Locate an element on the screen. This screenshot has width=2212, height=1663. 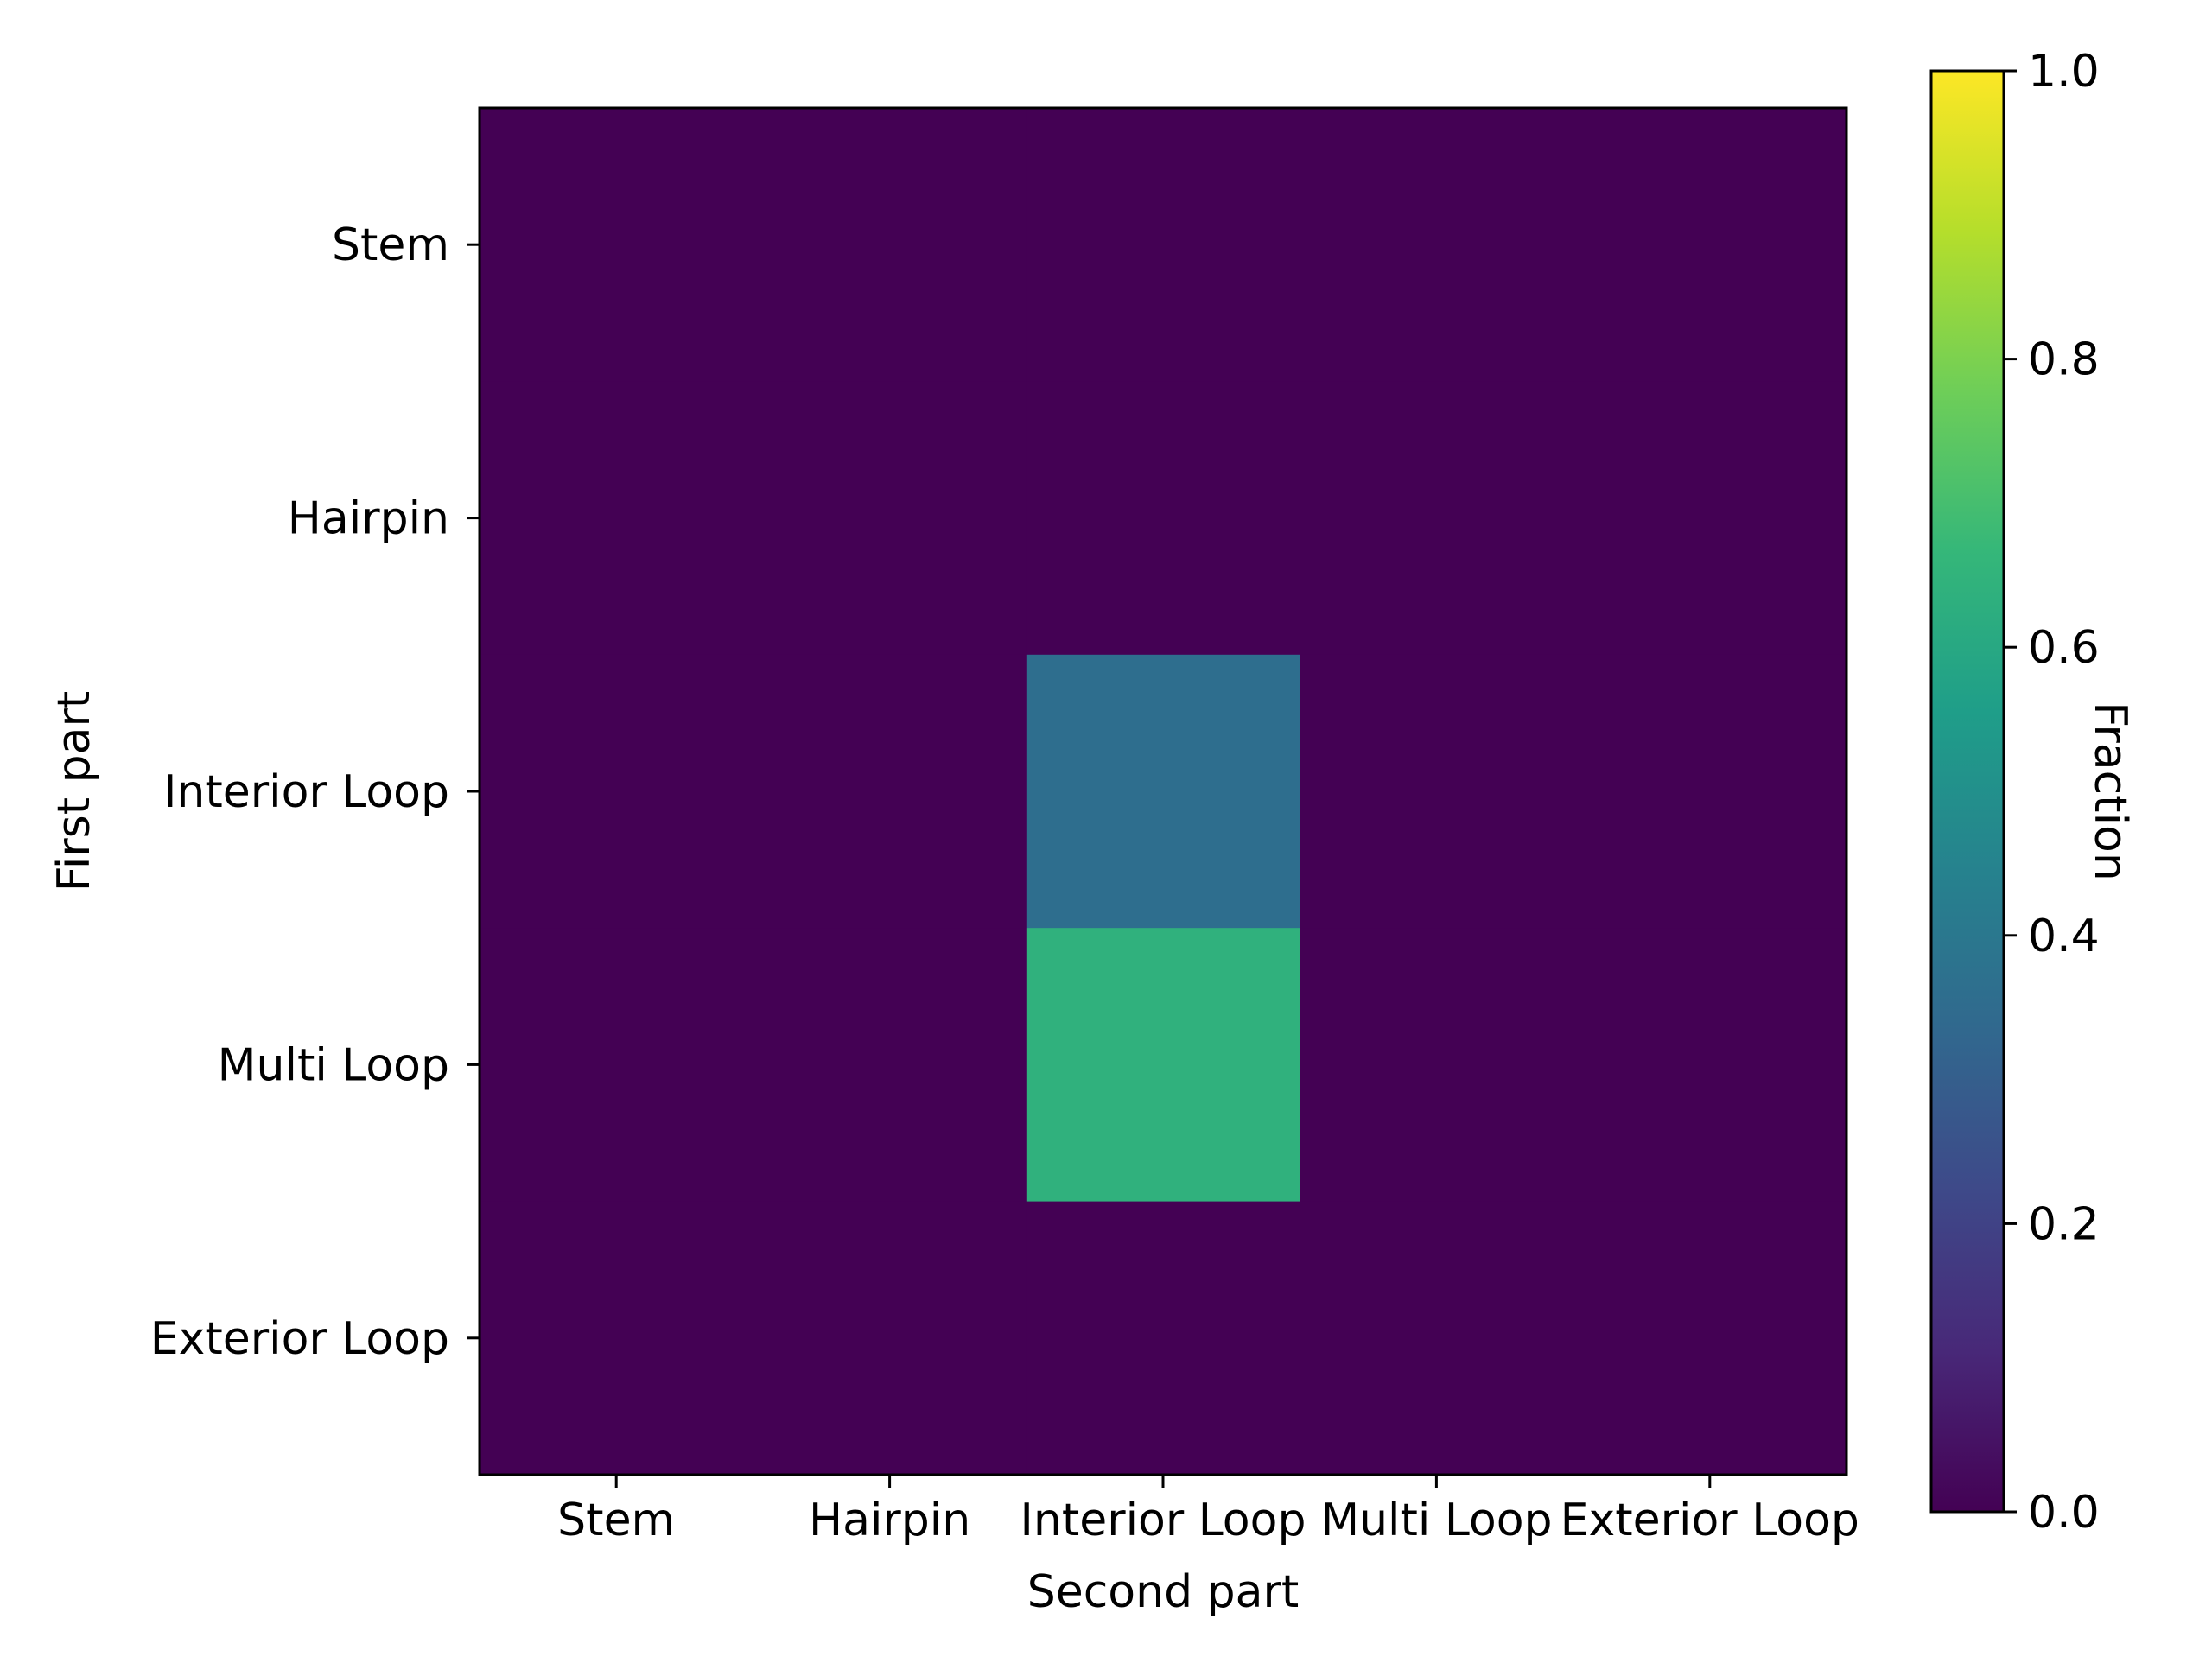
y-tick-label: Multi Loop is located at coordinates (333, 1065).